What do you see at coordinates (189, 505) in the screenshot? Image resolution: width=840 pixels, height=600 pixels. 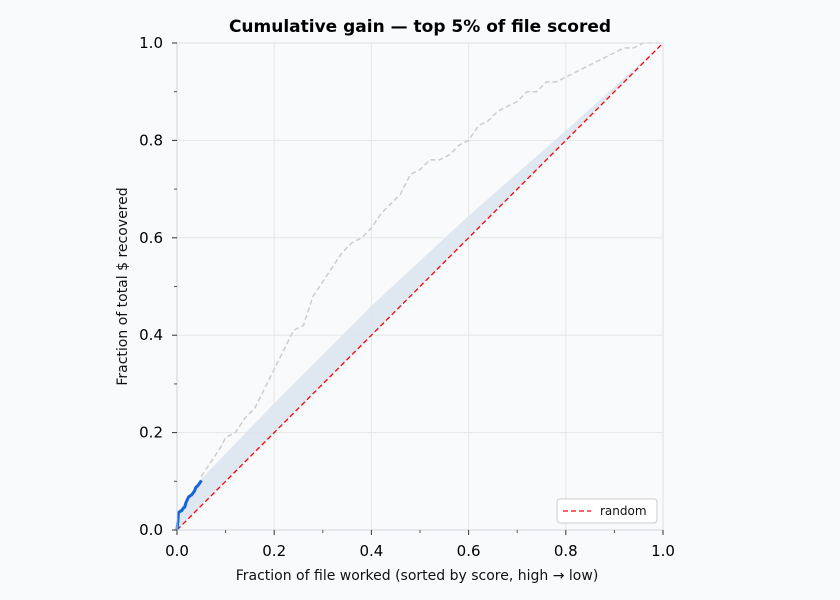 I see `scored-gain-line` at bounding box center [189, 505].